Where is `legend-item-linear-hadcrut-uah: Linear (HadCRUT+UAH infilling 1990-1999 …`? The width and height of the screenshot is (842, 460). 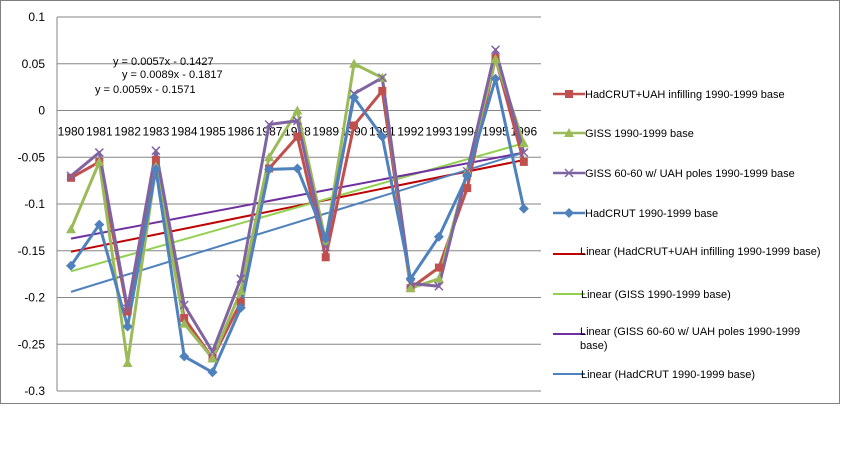
legend-item-linear-hadcrut-uah: Linear (HadCRUT+UAH infilling 1990-1999 … is located at coordinates (687, 252).